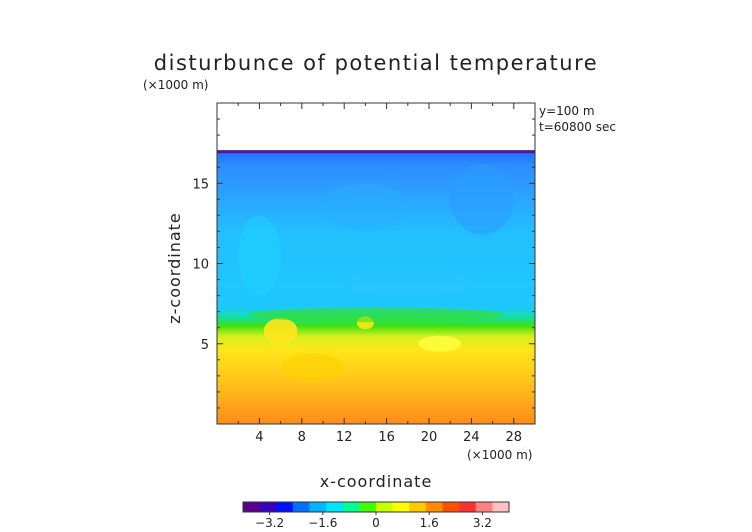 This screenshot has height=532, width=752. I want to click on annotation-t: t=60800 sec, so click(577, 127).